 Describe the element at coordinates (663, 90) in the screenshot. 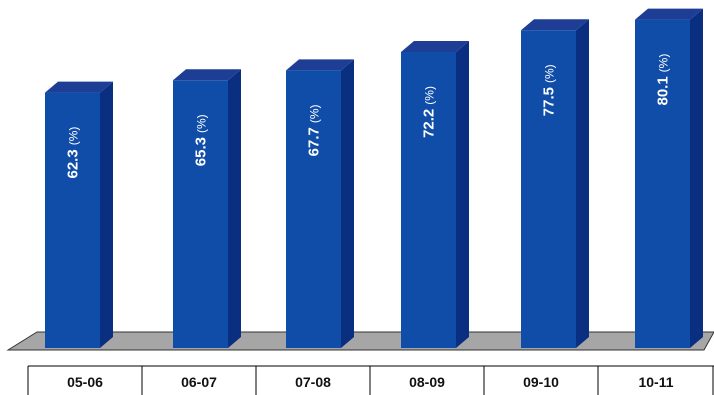

I see `bar-value-number: 80.1` at that location.